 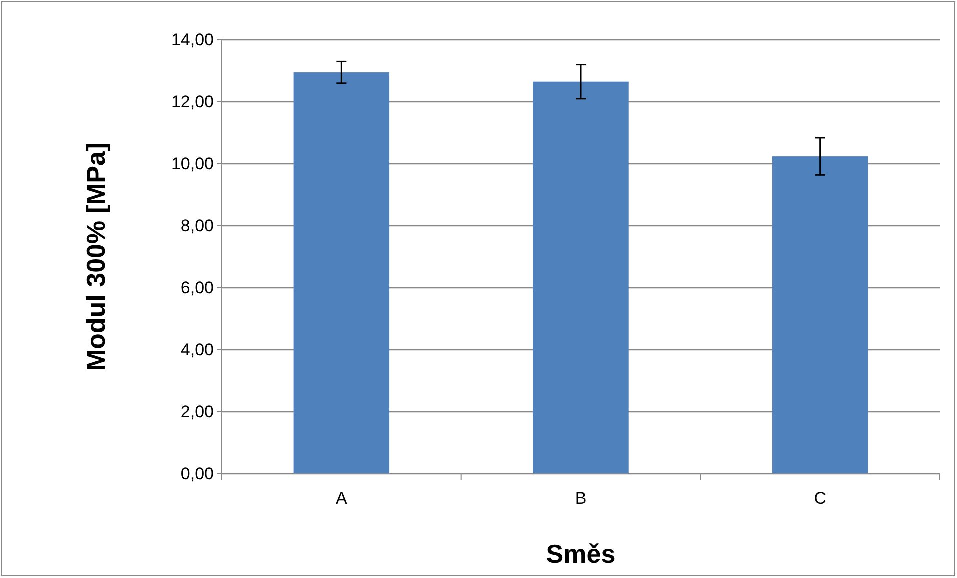 What do you see at coordinates (820, 498) in the screenshot?
I see `x-tick-label: C` at bounding box center [820, 498].